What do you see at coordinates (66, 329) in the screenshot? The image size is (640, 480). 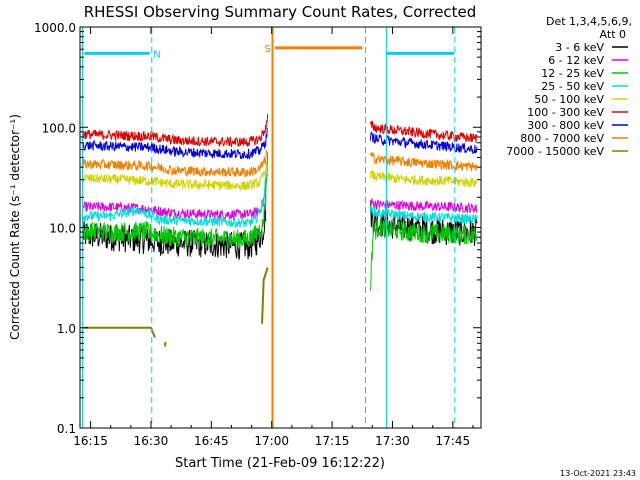 I see `y-tick-label: 1.0` at bounding box center [66, 329].